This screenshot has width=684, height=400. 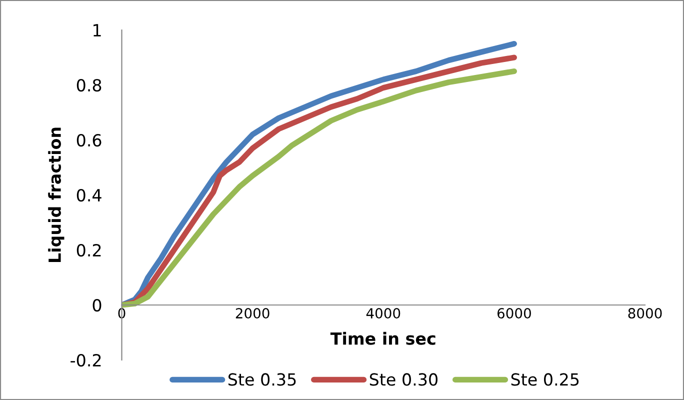 What do you see at coordinates (262, 379) in the screenshot?
I see `legend-label: Ste 0.35` at bounding box center [262, 379].